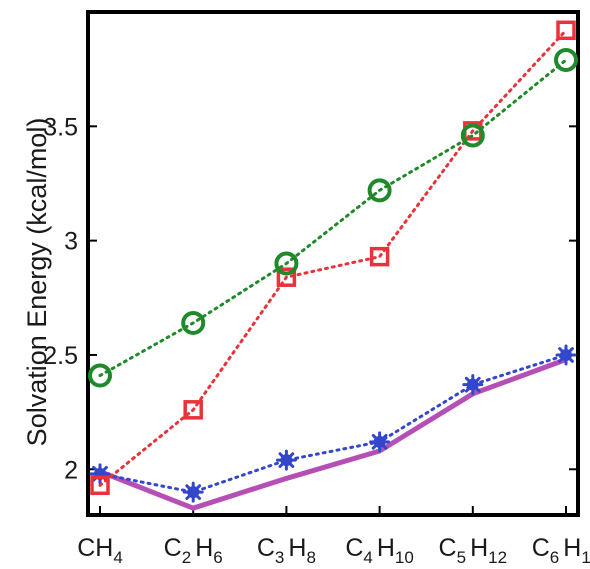 The image size is (590, 569). What do you see at coordinates (37, 282) in the screenshot?
I see `y-axis-label: Solvation Energy (kcal/mol)` at bounding box center [37, 282].